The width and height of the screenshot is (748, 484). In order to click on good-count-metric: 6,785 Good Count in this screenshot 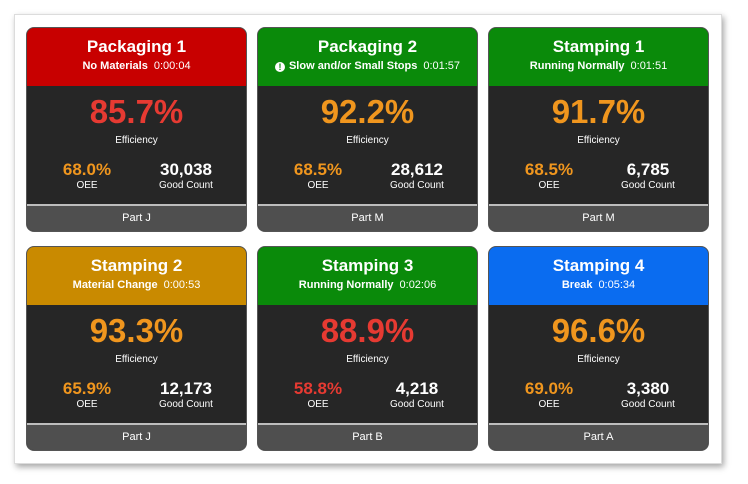, I will do `click(648, 175)`.